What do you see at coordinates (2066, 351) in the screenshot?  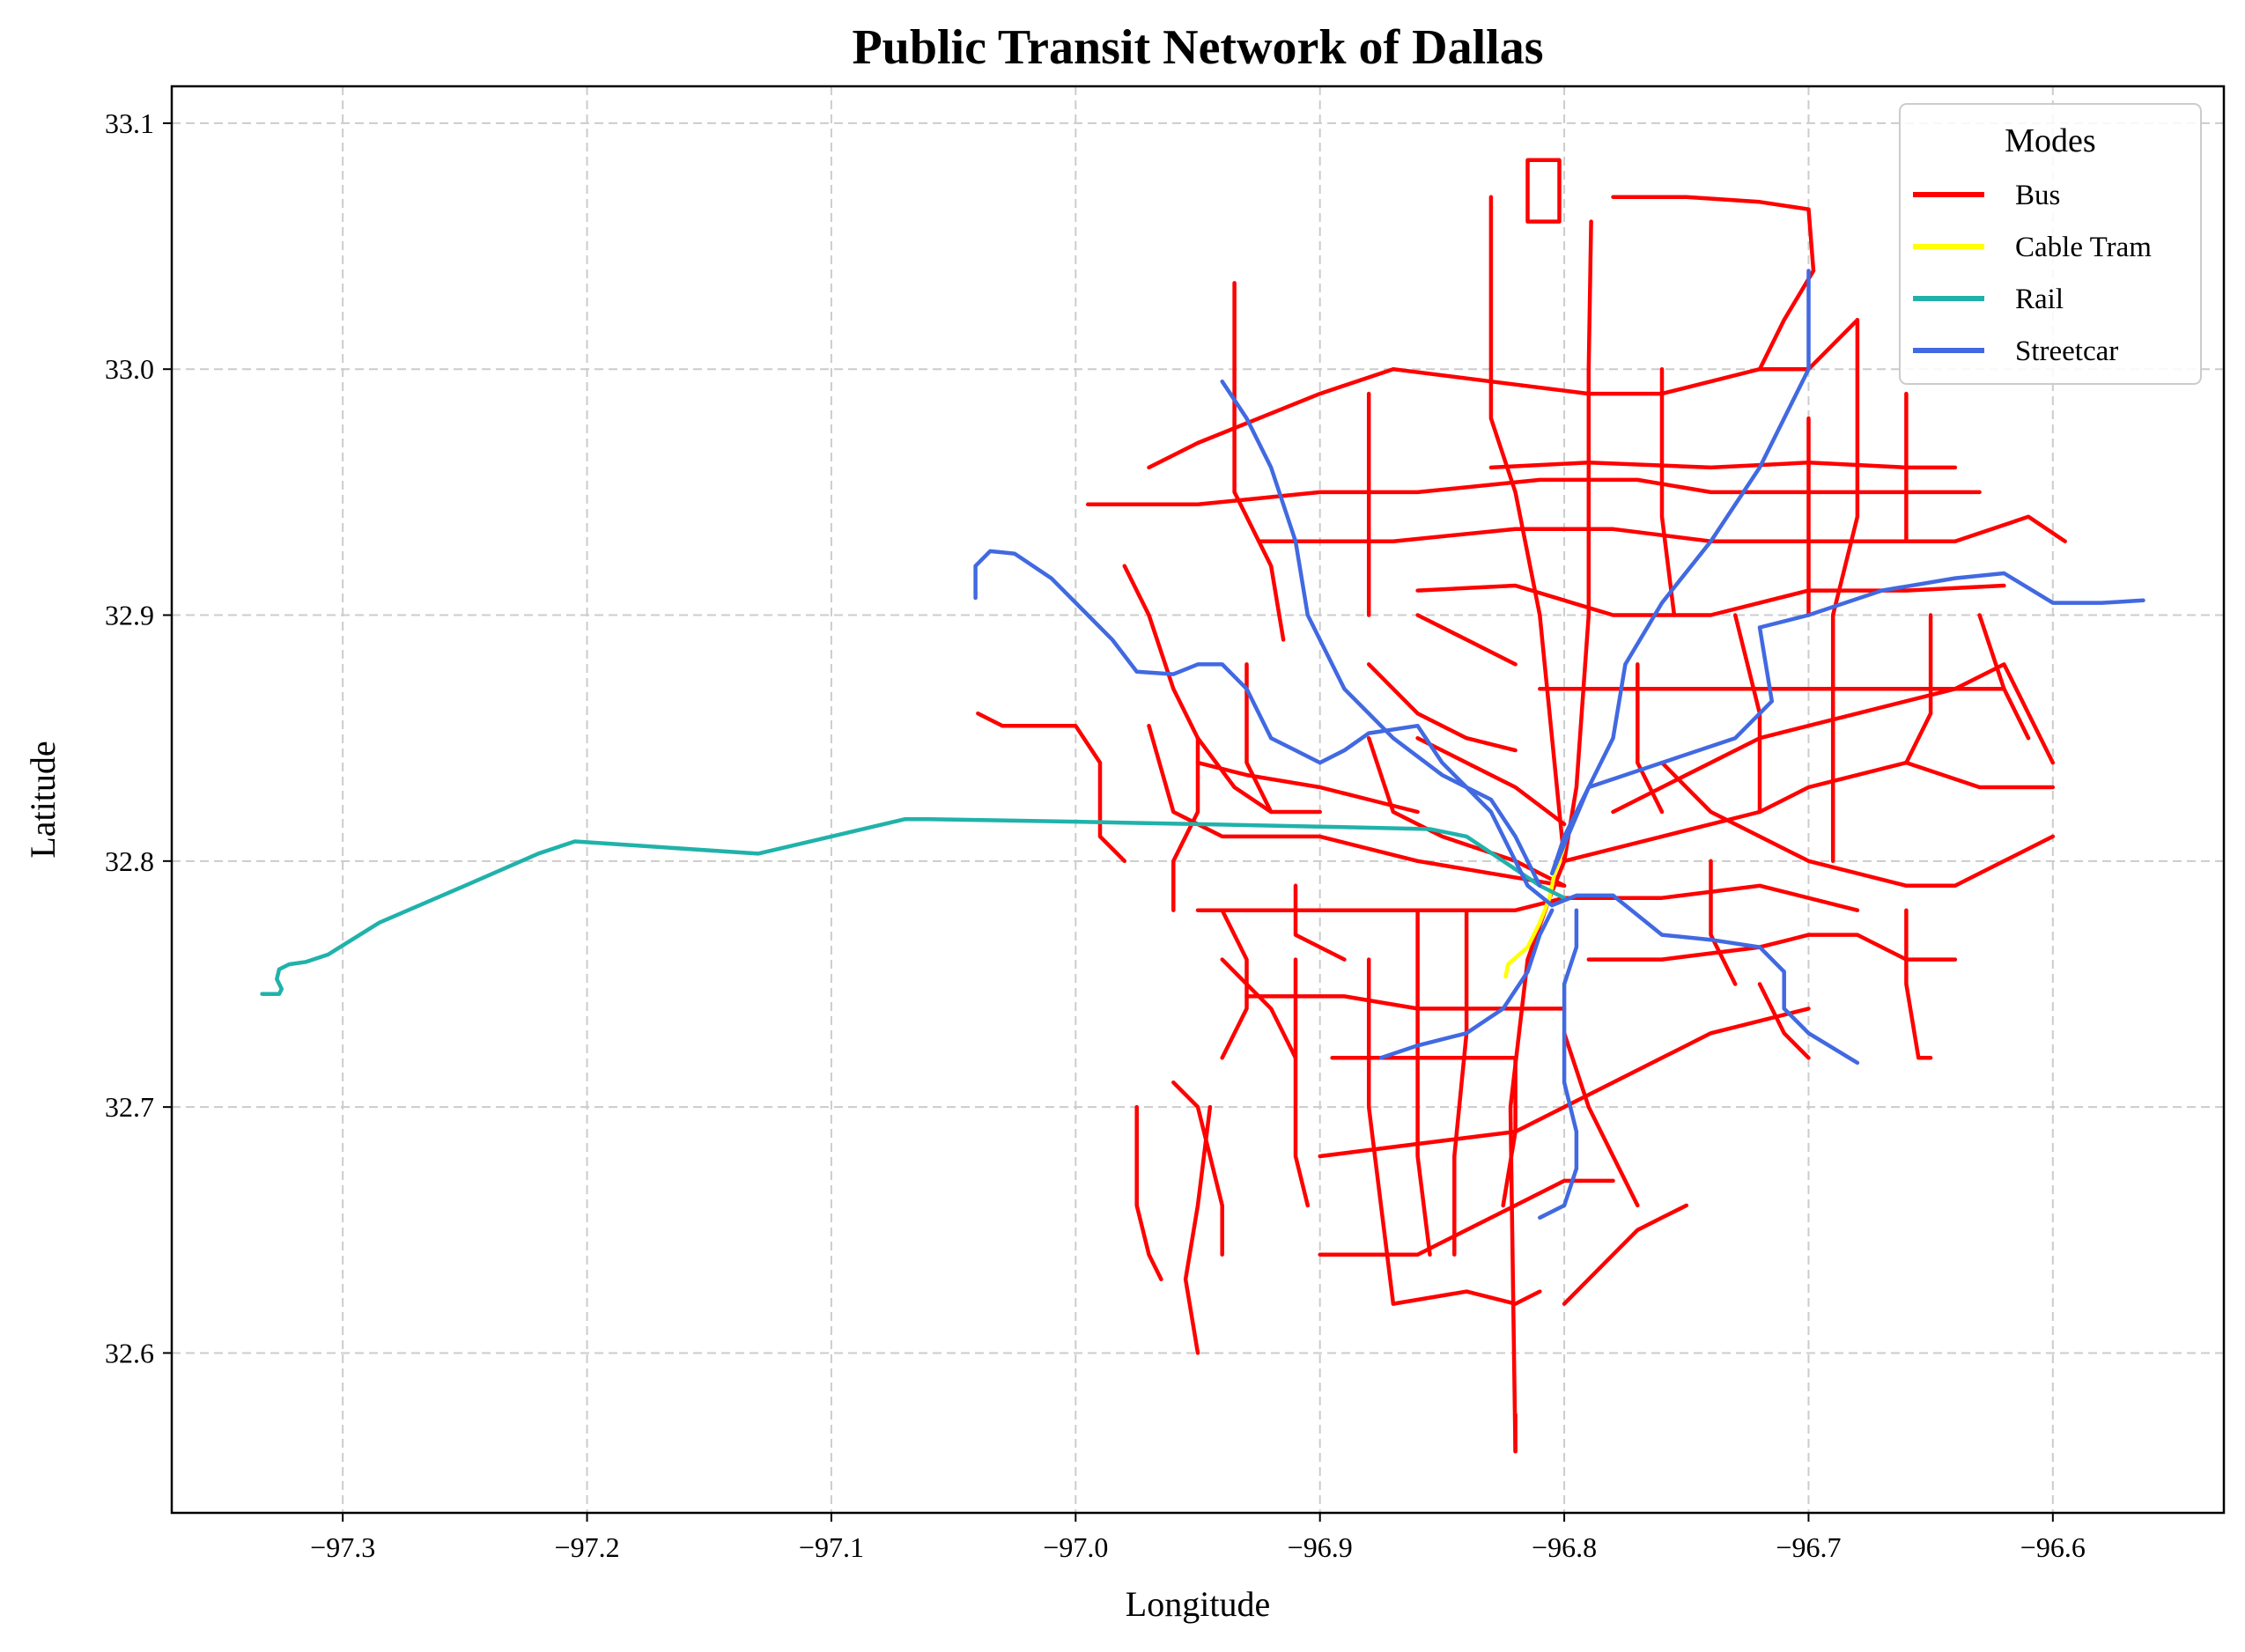 I see `legend-label-streetcar: Streetcar` at bounding box center [2066, 351].